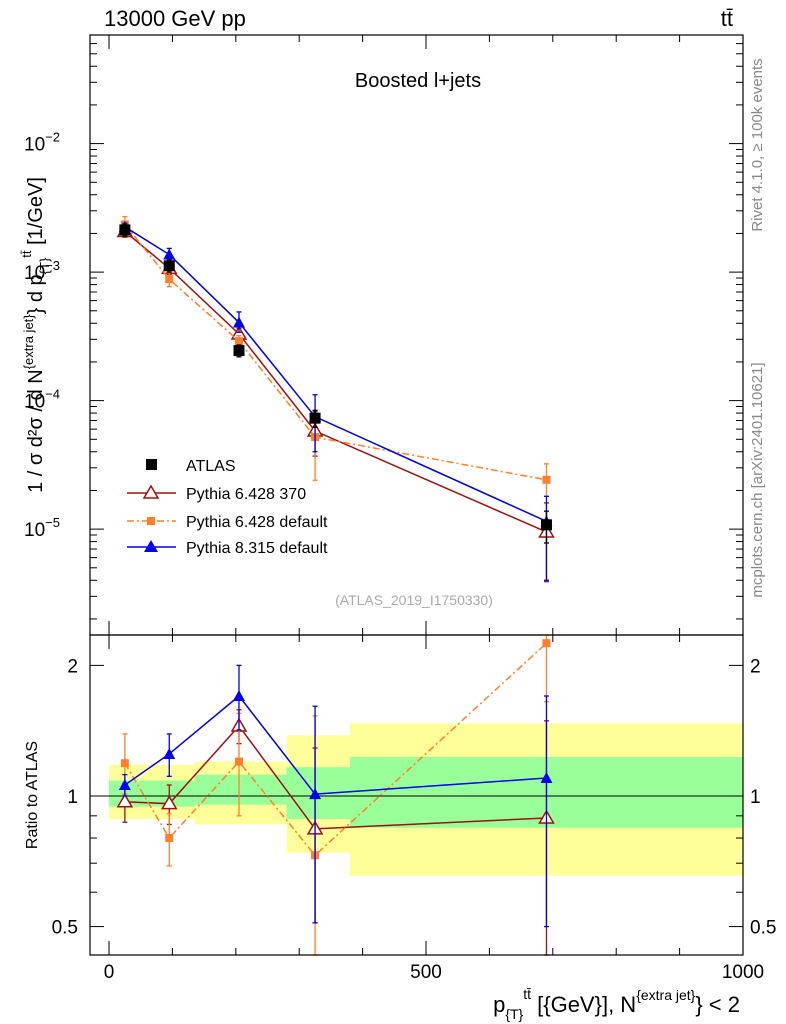  I want to click on legend-label-pythia6-370: Pythia 6.428 370, so click(246, 494).